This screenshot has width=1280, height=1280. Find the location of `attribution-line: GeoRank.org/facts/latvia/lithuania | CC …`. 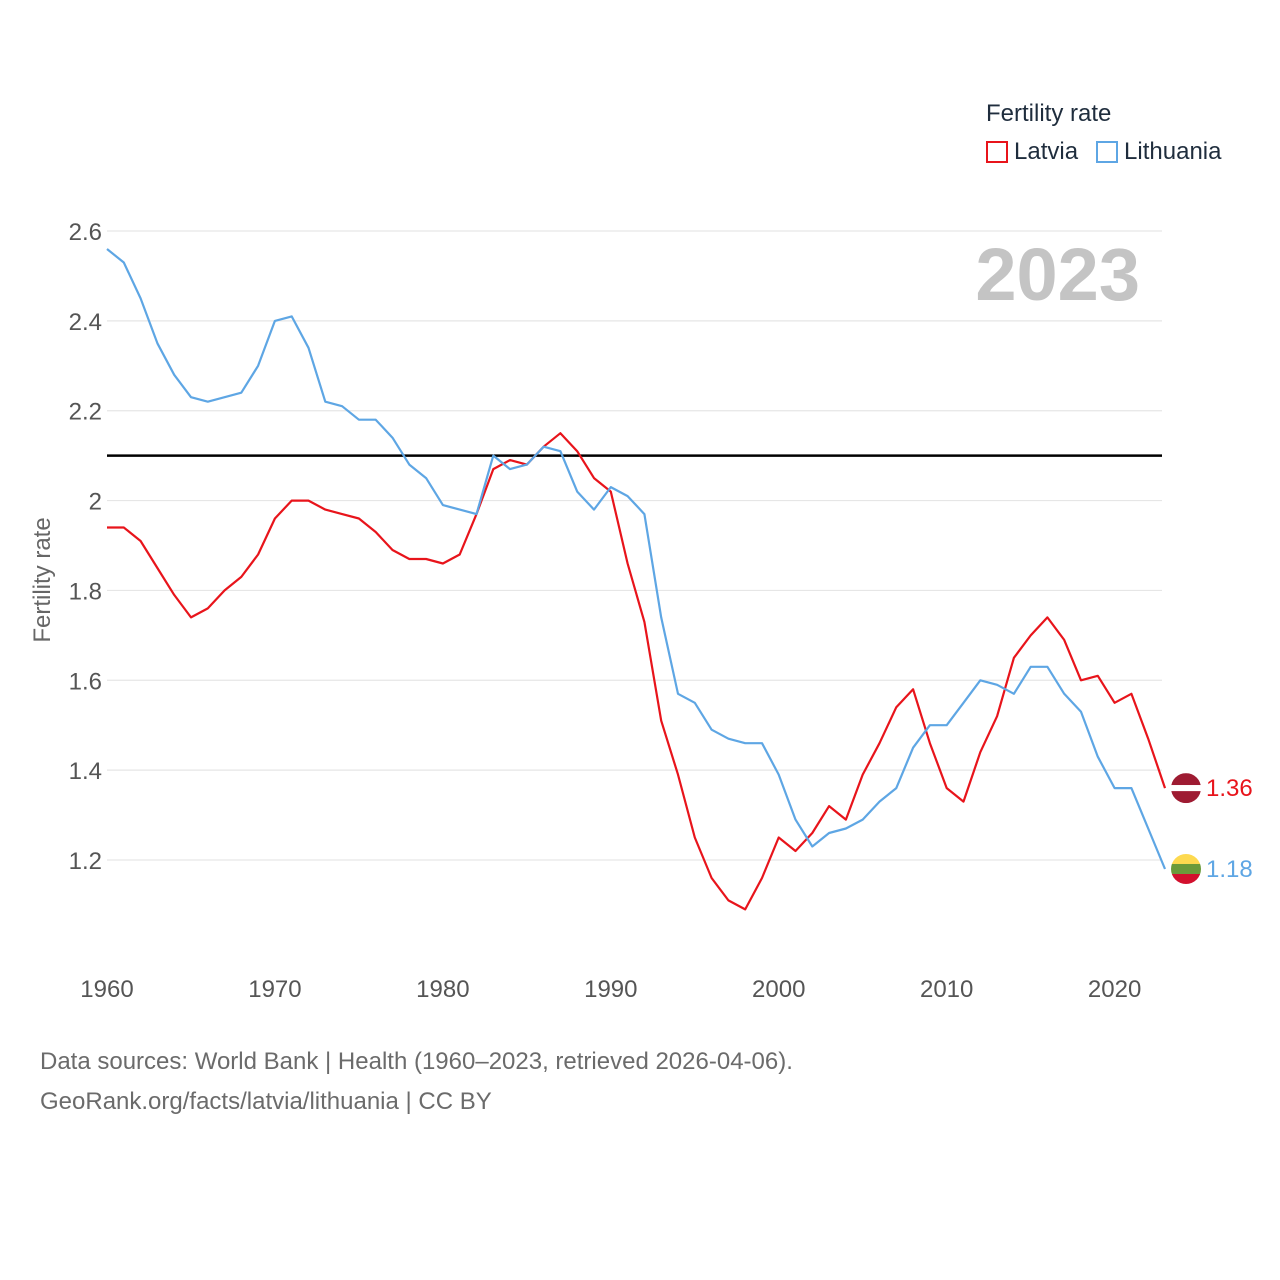

attribution-line: GeoRank.org/facts/latvia/lithuania | CC … is located at coordinates (266, 1101).